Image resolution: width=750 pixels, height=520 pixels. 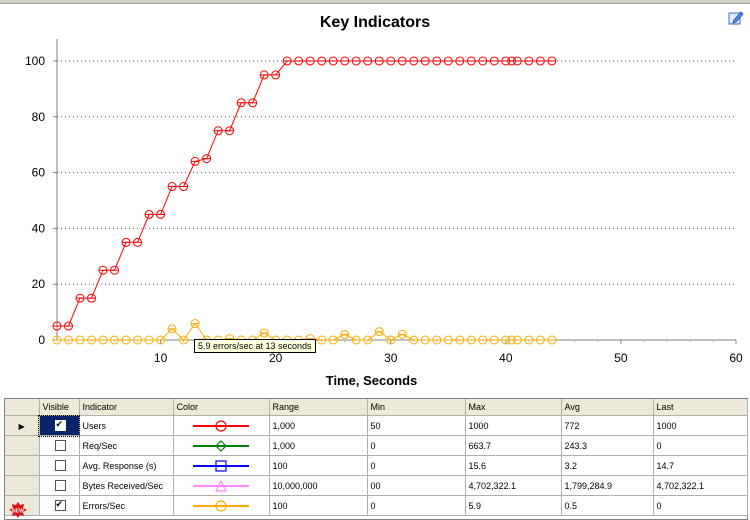 I want to click on indicator-cell: Errors/Sec, so click(x=126, y=505).